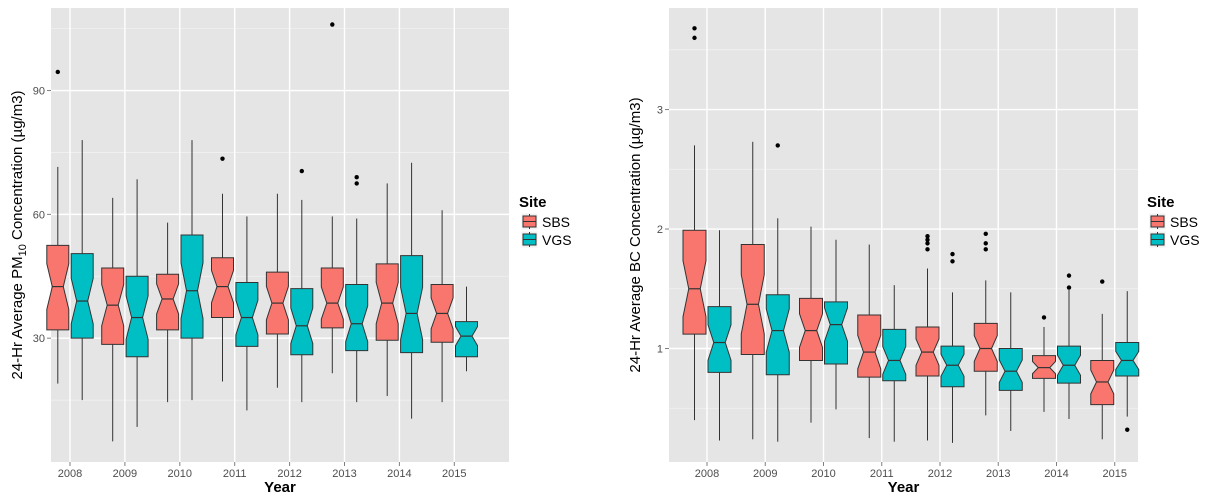 The width and height of the screenshot is (1226, 499). What do you see at coordinates (660, 111) in the screenshot?
I see `y-tick-label: 3` at bounding box center [660, 111].